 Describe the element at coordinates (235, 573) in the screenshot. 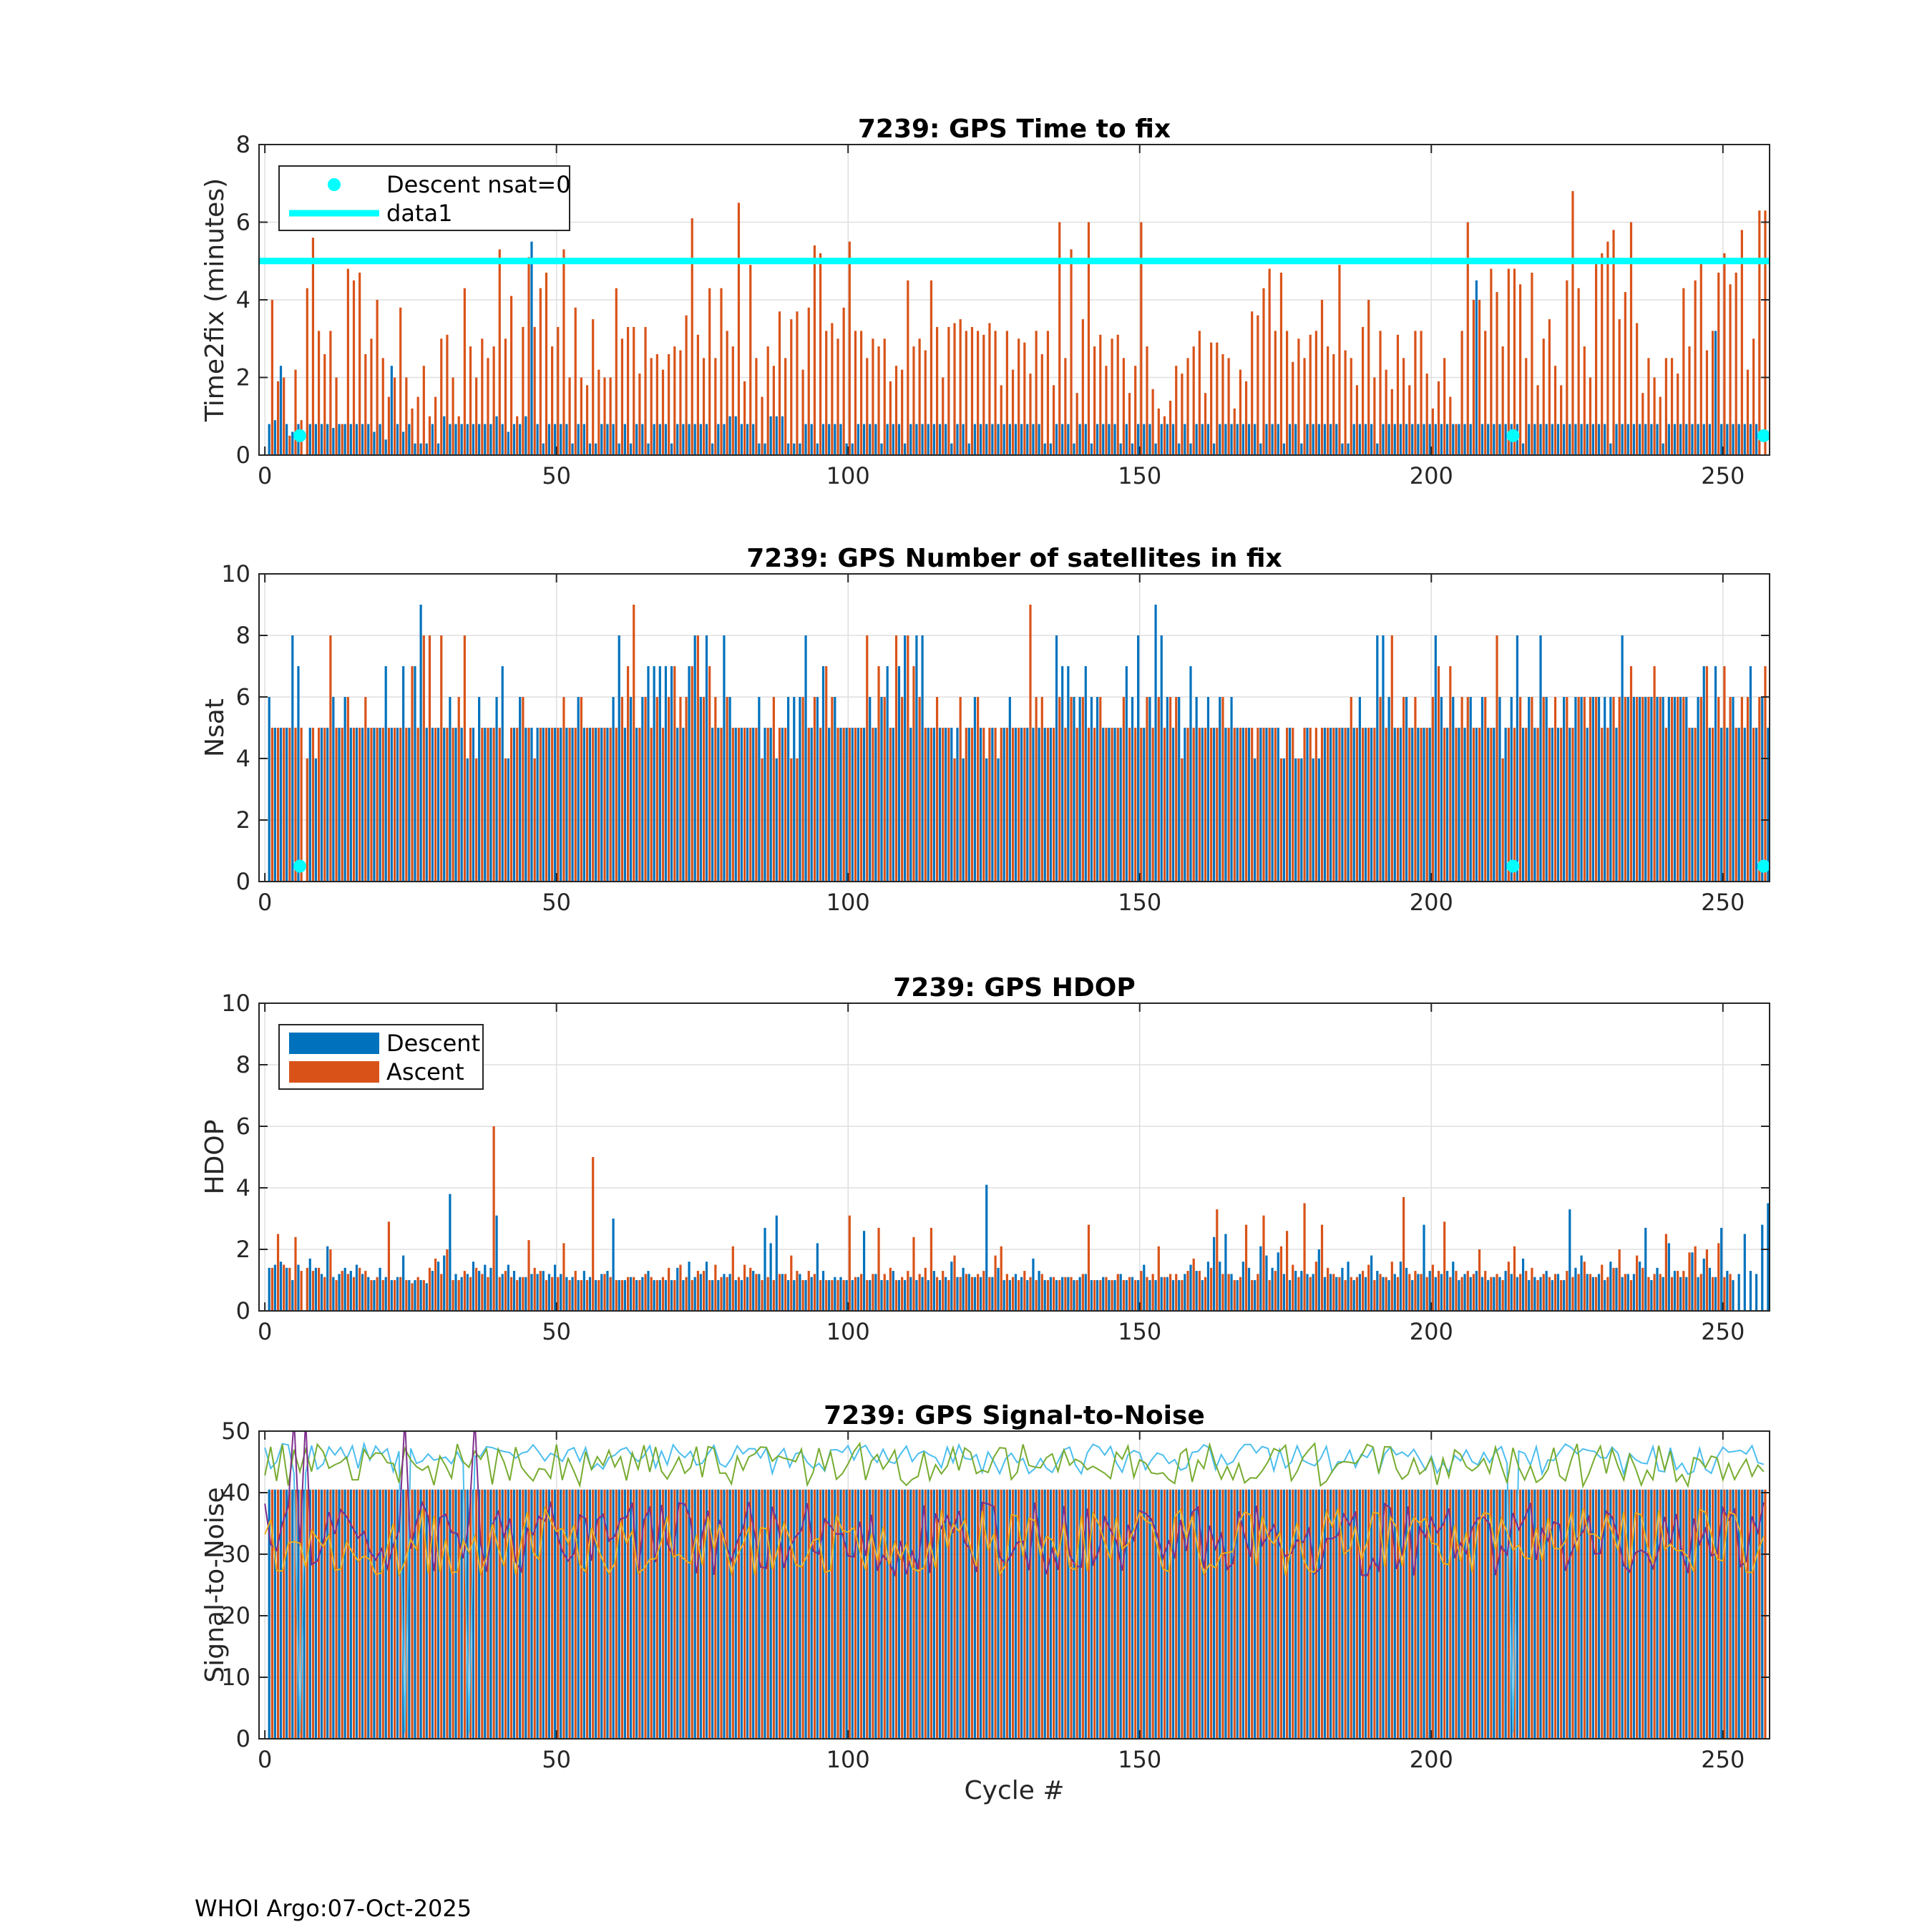

I see `y-tick-label: 10` at that location.